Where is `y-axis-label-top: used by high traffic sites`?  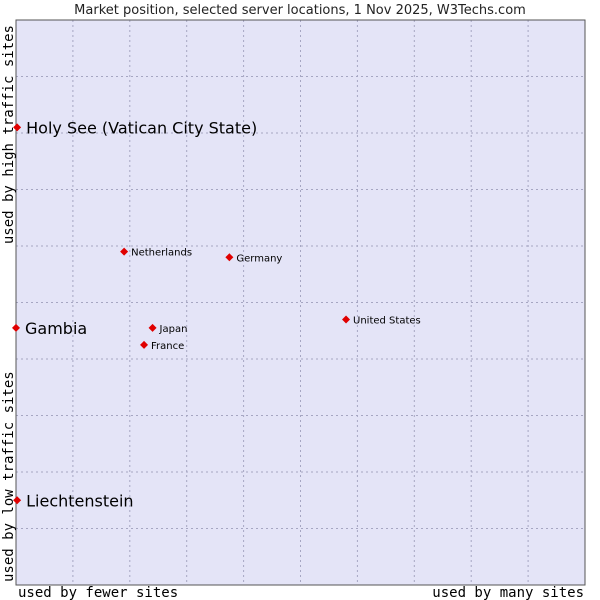
y-axis-label-top: used by high traffic sites is located at coordinates (9, 134).